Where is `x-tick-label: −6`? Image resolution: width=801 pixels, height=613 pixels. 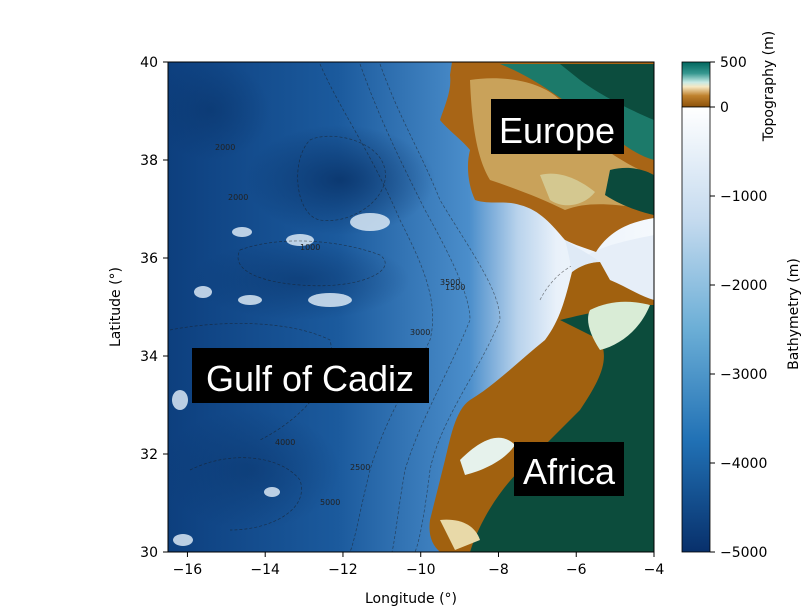
x-tick-label: −6 is located at coordinates (576, 570).